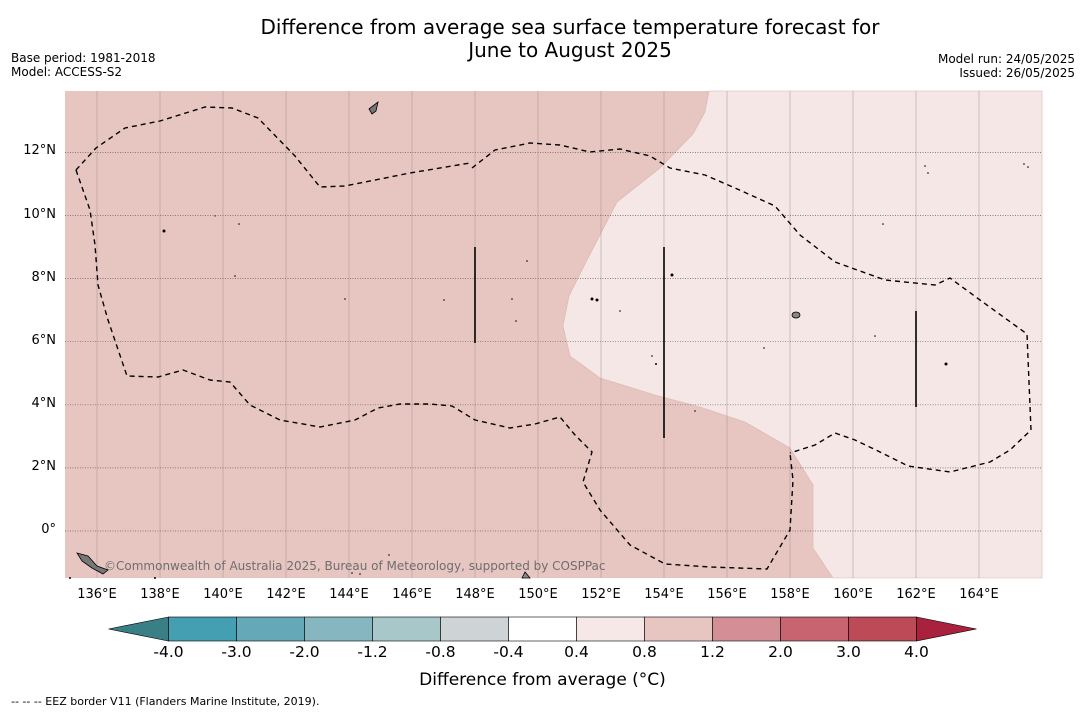  I want to click on title-line-2: June to August 2025, so click(570, 50).